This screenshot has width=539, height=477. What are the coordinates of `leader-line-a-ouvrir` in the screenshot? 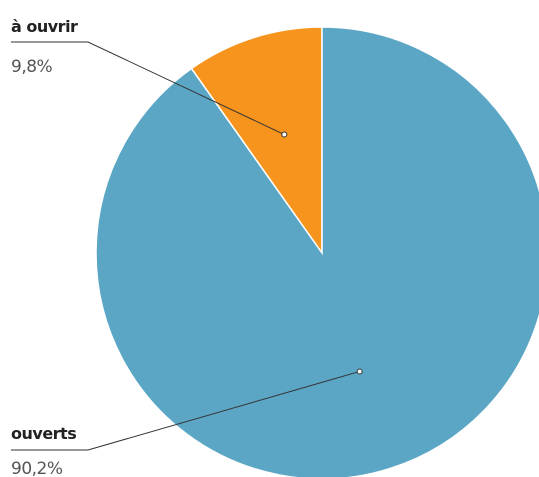 It's located at (148, 88).